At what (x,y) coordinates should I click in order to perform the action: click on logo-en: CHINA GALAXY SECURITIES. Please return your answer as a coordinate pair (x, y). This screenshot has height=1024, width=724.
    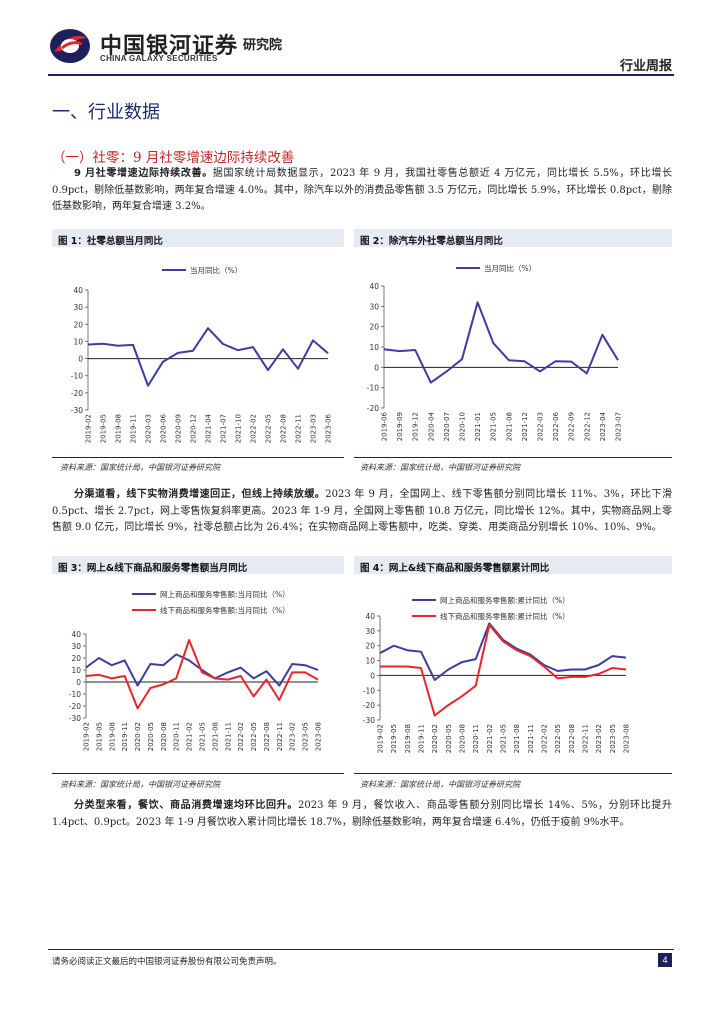
    Looking at the image, I should click on (159, 58).